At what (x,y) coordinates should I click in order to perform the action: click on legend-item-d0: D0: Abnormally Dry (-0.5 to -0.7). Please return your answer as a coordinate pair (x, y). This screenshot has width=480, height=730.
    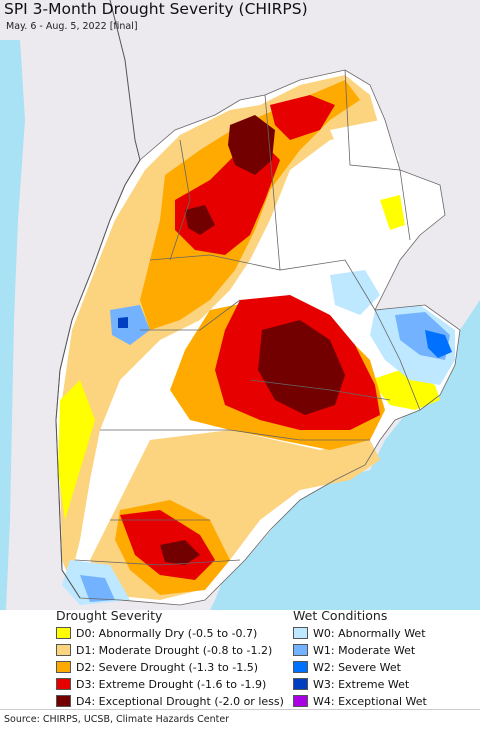
    Looking at the image, I should click on (156, 633).